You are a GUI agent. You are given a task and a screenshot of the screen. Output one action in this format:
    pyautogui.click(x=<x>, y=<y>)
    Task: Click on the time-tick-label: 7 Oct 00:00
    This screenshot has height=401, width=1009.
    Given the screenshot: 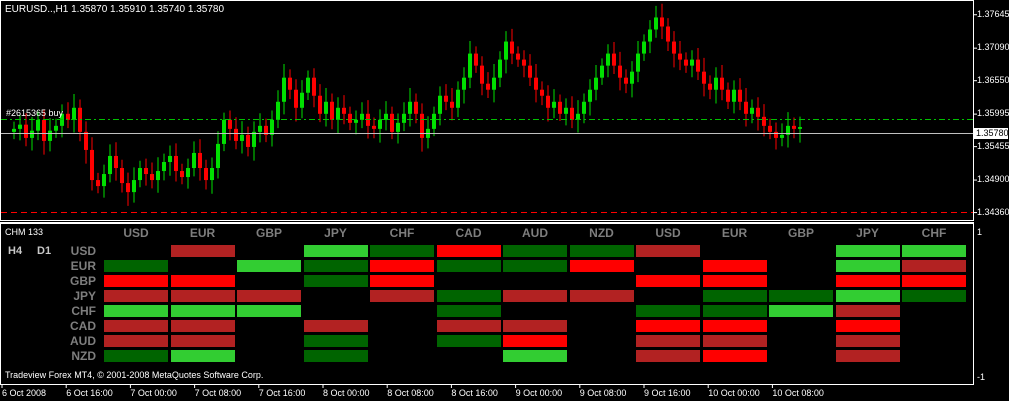 What is the action you would take?
    pyautogui.click(x=153, y=393)
    